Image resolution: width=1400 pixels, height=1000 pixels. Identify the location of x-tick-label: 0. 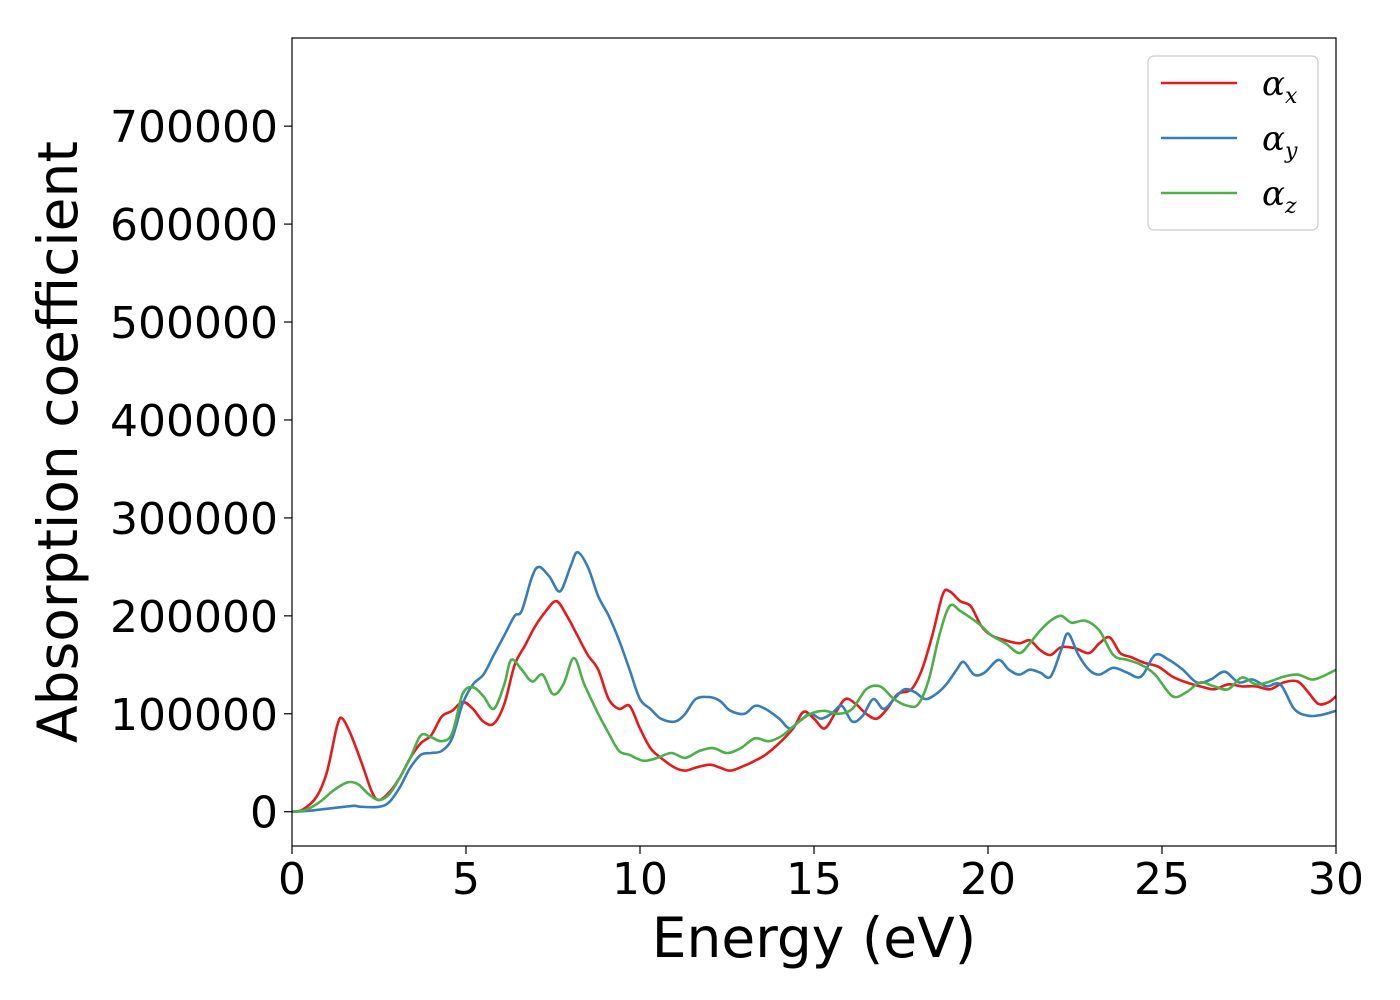
(292, 879).